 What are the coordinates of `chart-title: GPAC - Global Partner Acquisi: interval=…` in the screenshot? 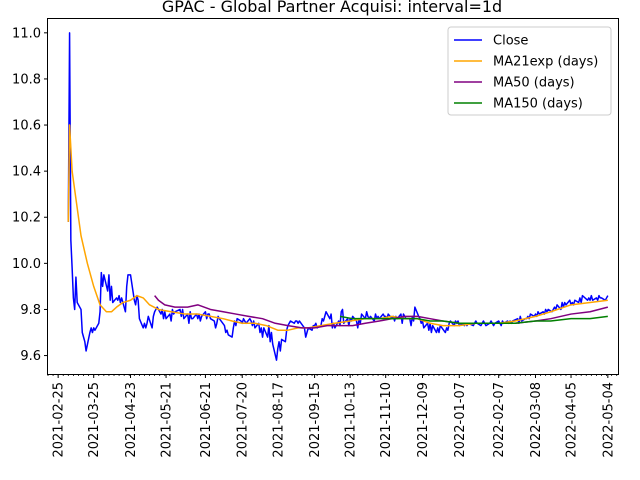 It's located at (332, 8).